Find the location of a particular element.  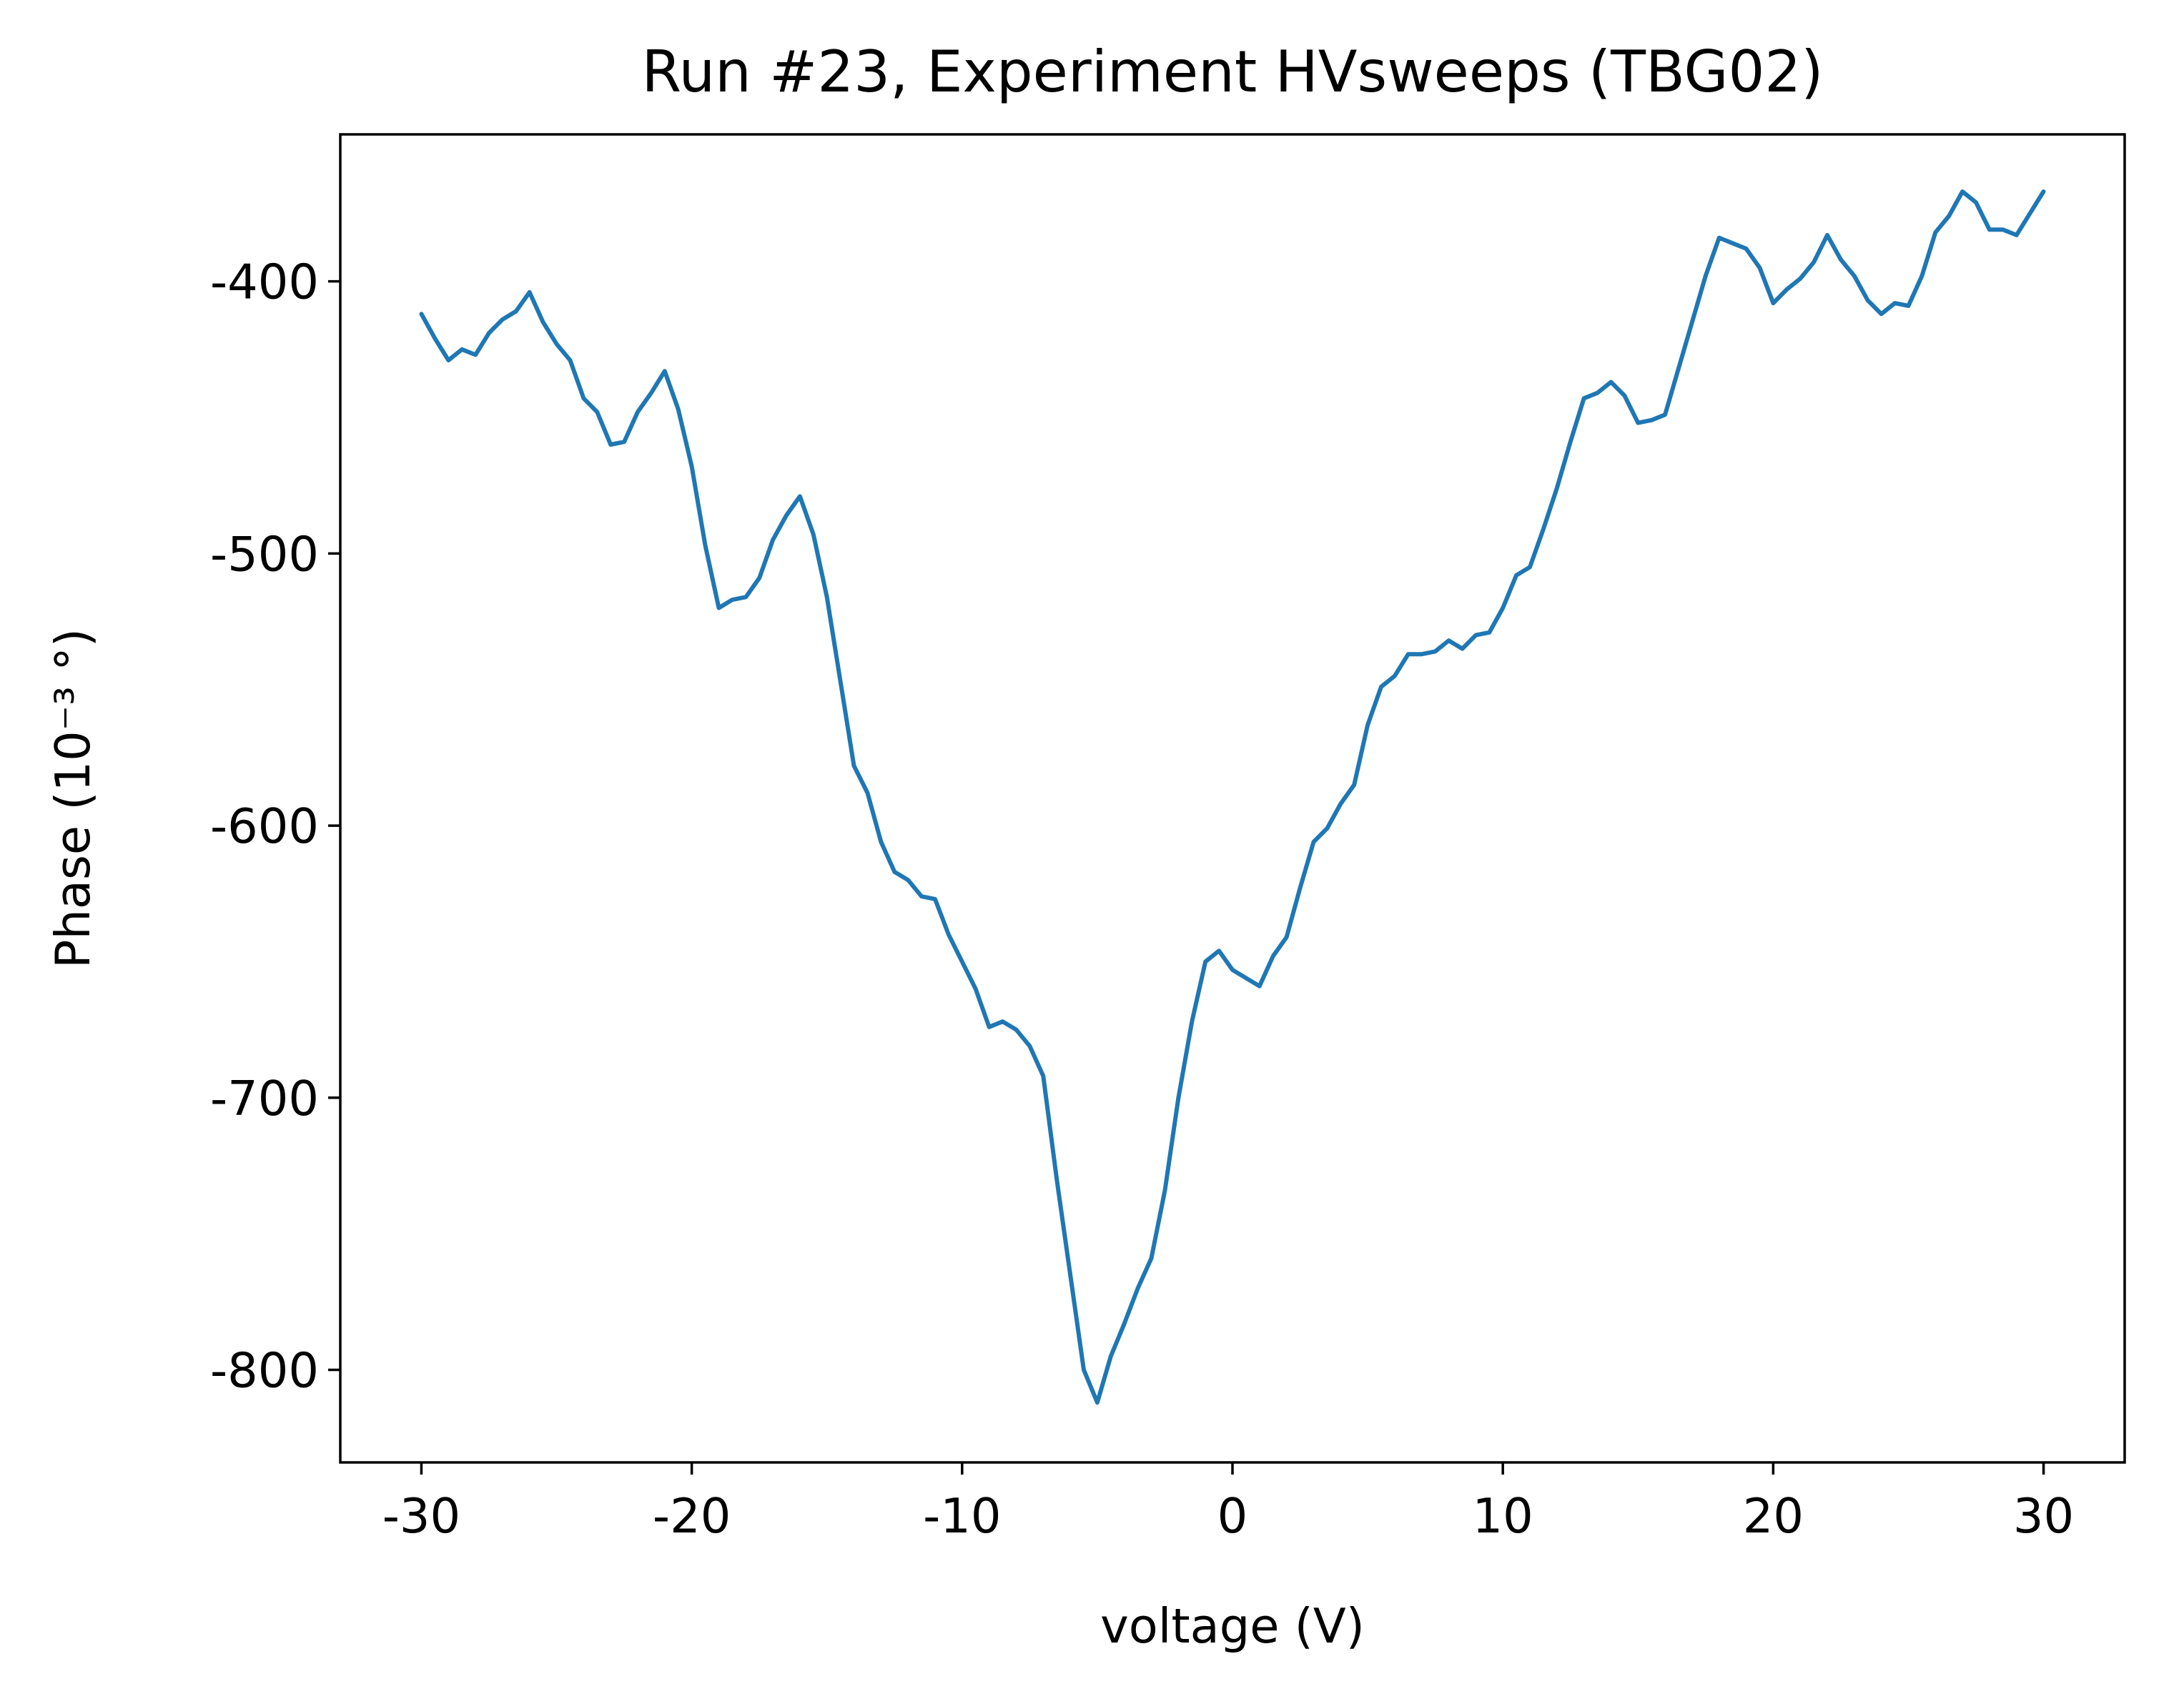

y-axis-ticks: -400 -500 -600 -700 -800 is located at coordinates (275, 826).